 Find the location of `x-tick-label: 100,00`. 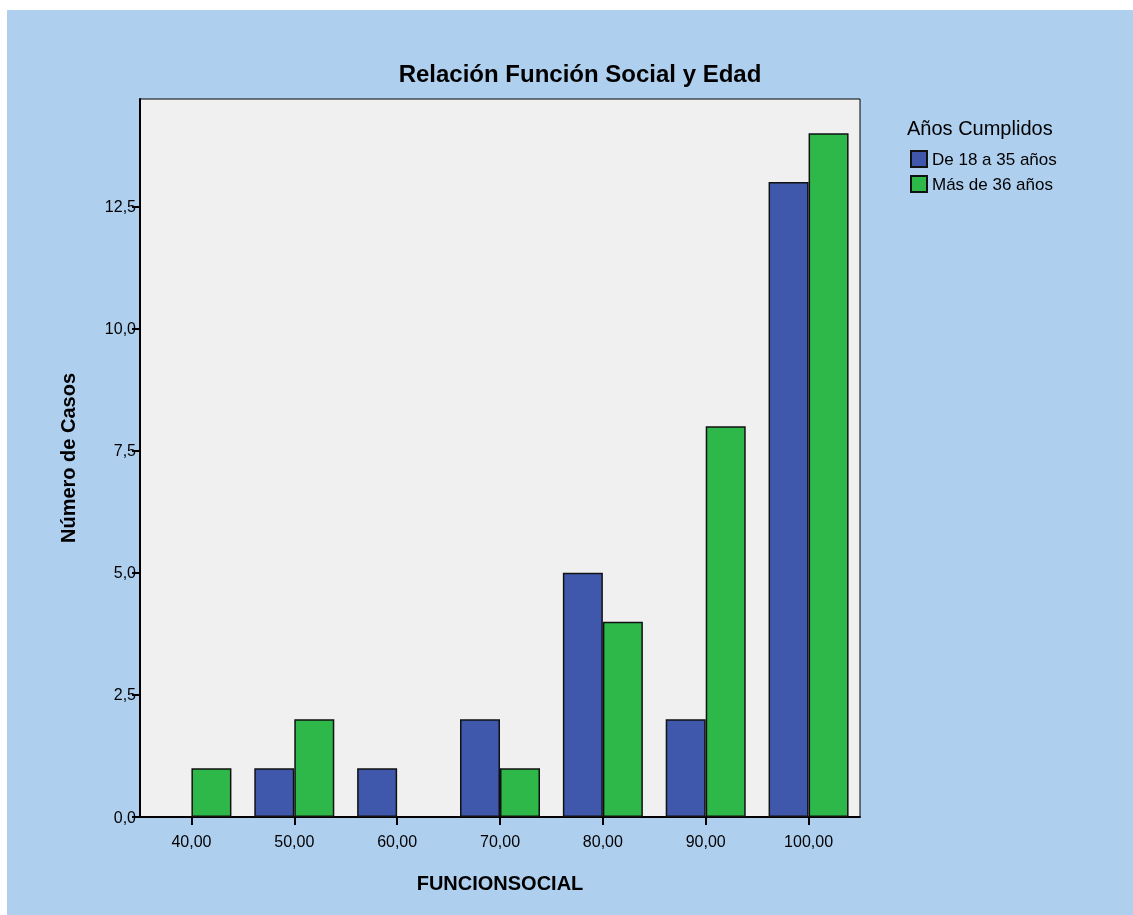

x-tick-label: 100,00 is located at coordinates (809, 841).